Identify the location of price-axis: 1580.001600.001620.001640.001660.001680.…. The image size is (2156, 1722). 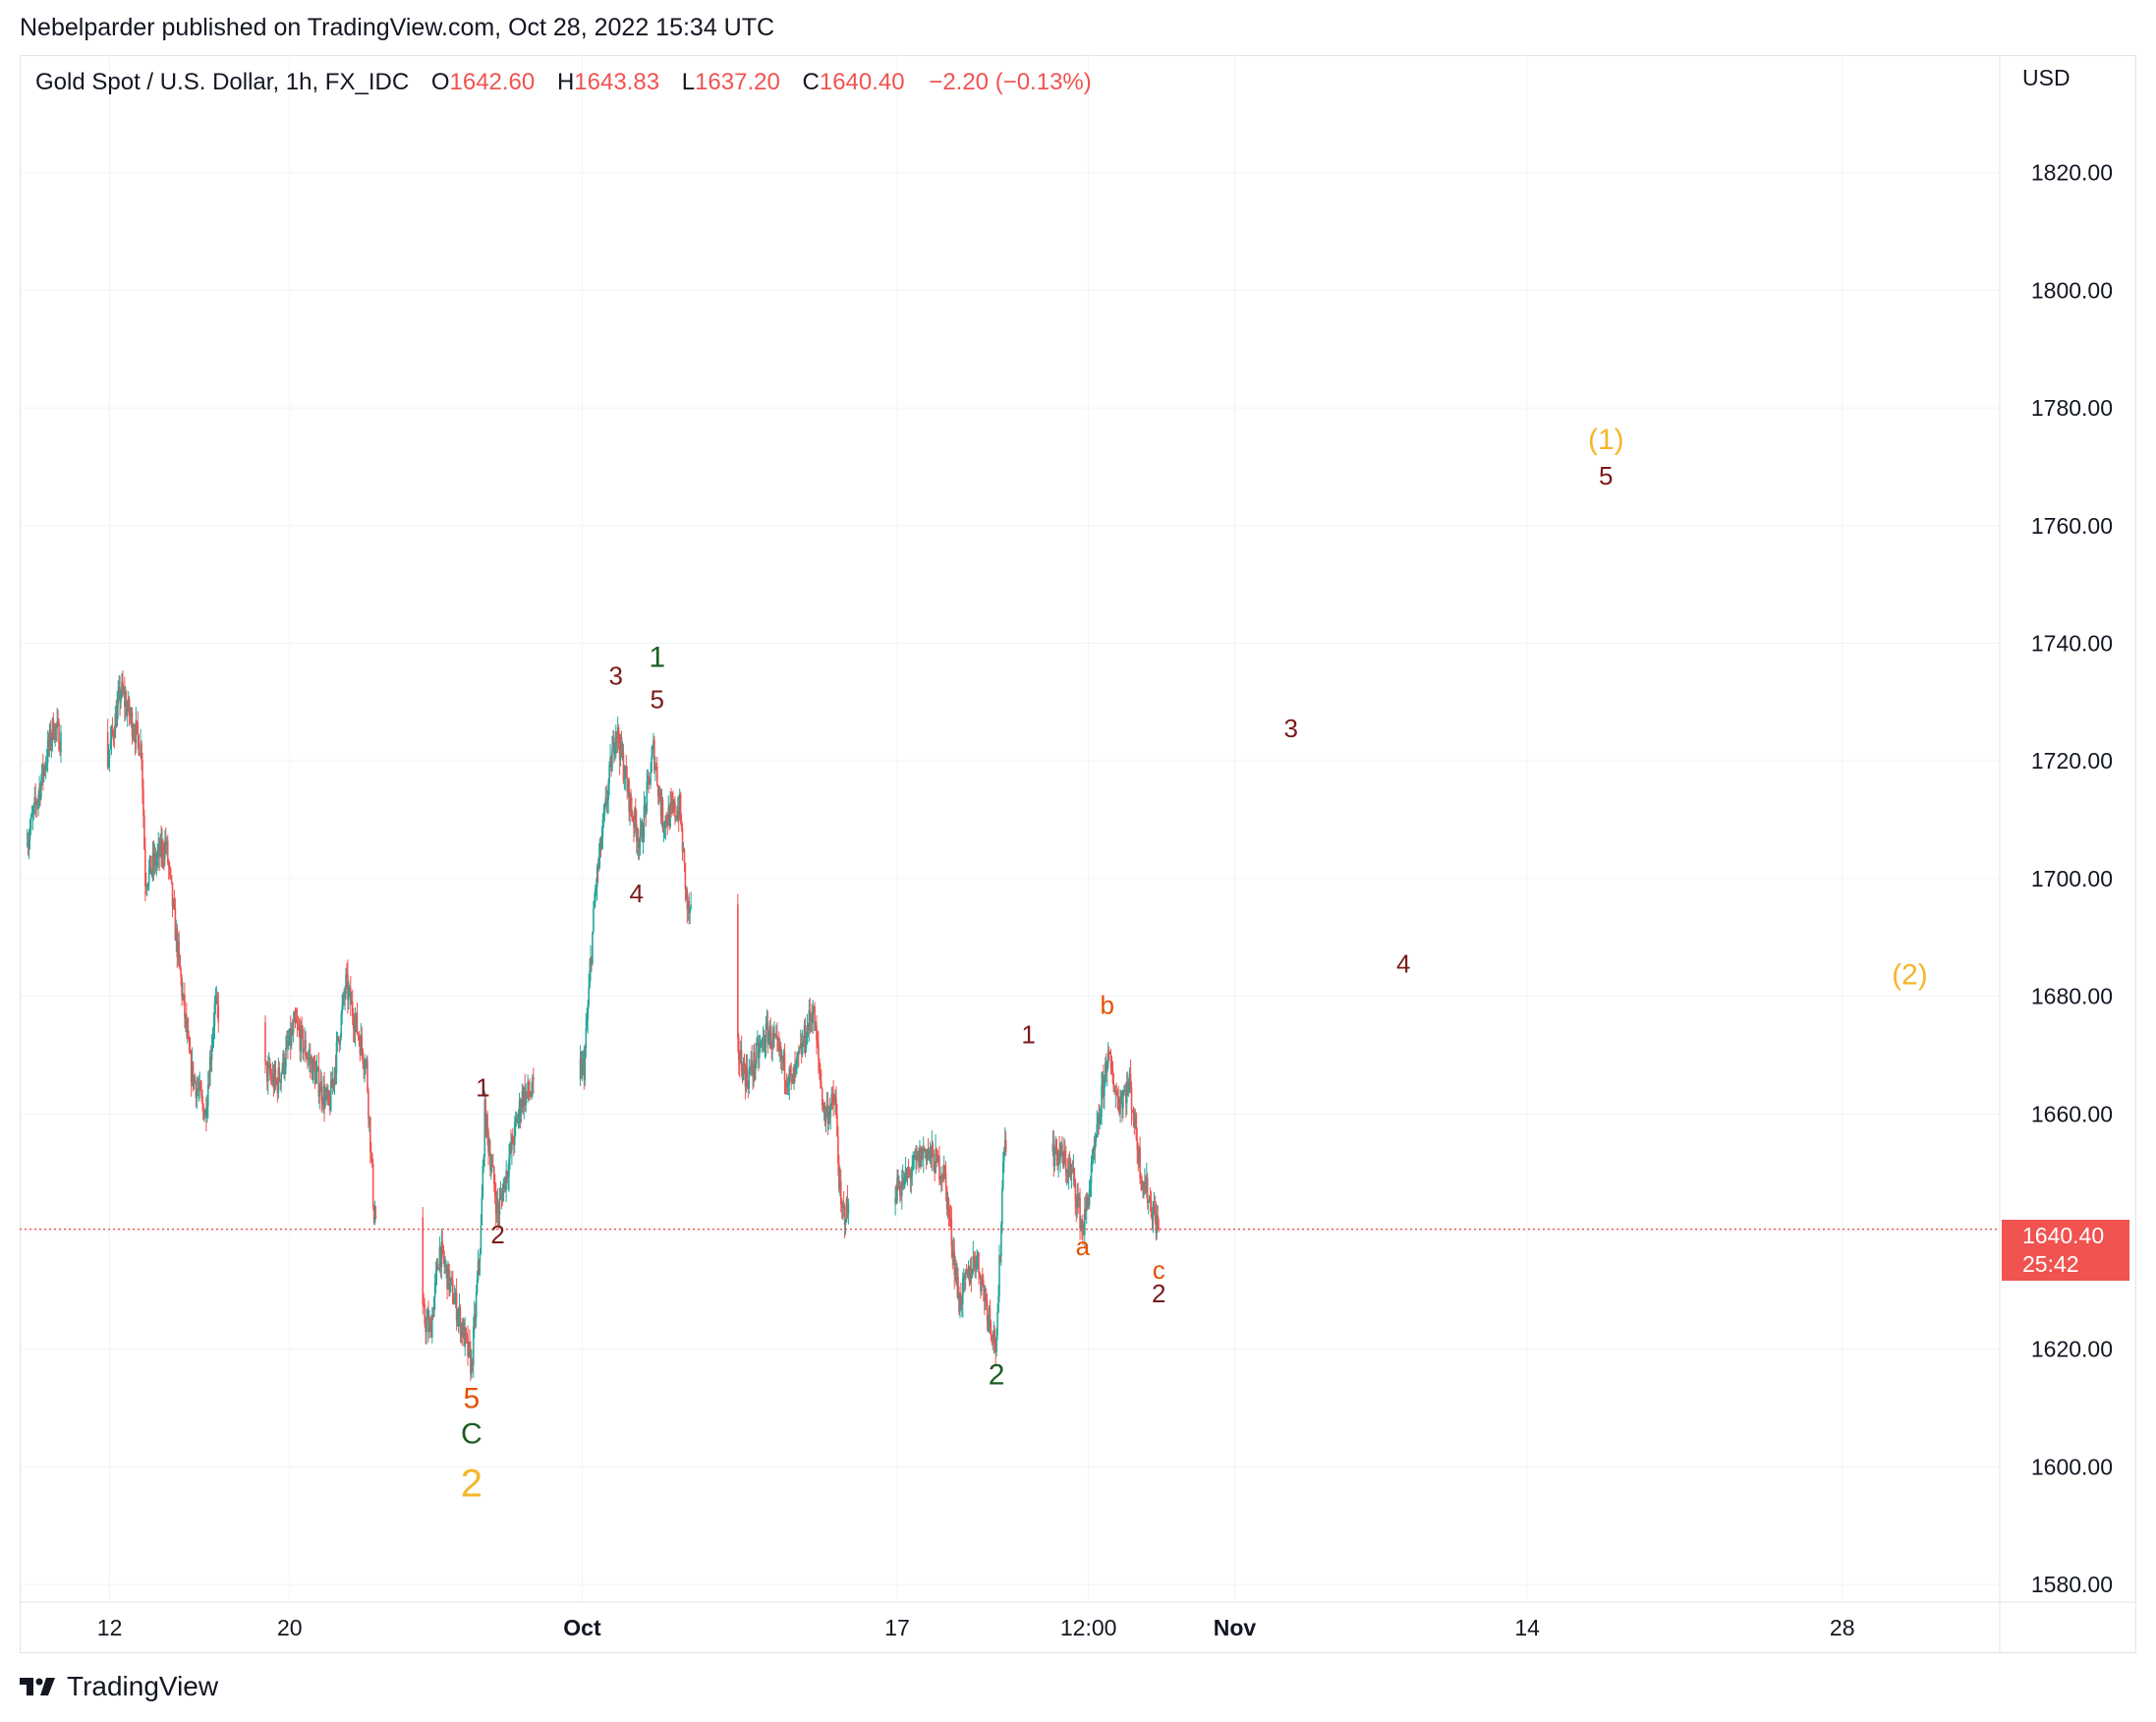
(2072, 879).